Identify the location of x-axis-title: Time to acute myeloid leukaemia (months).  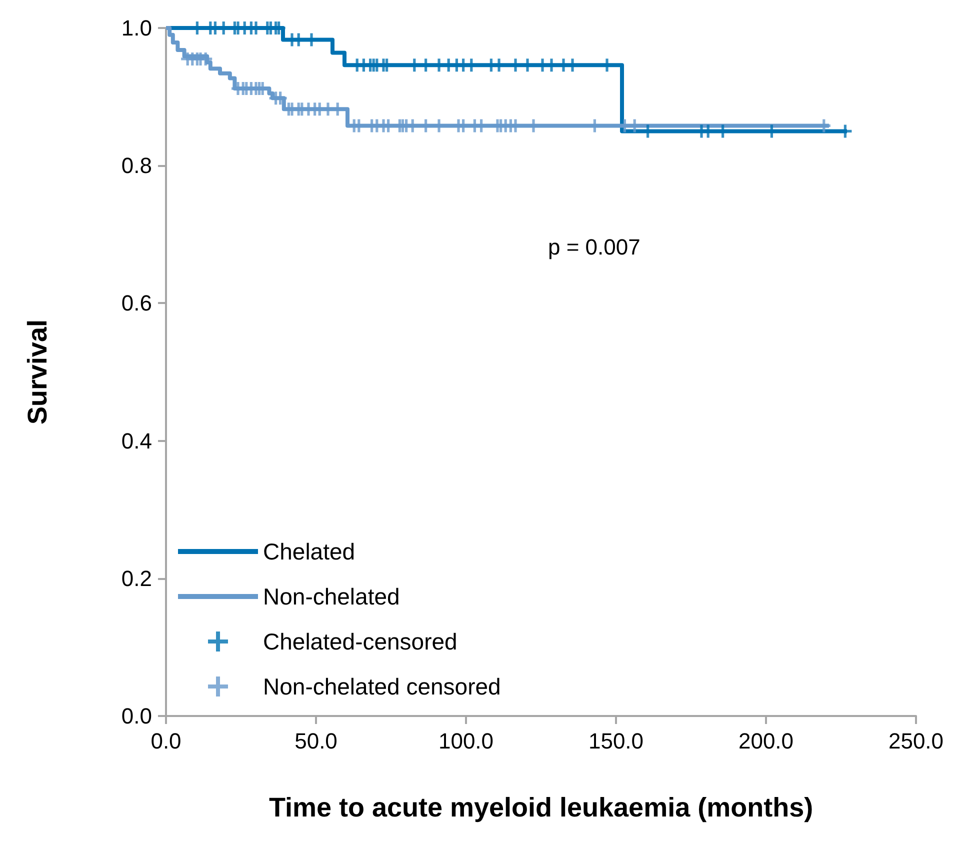
(541, 807).